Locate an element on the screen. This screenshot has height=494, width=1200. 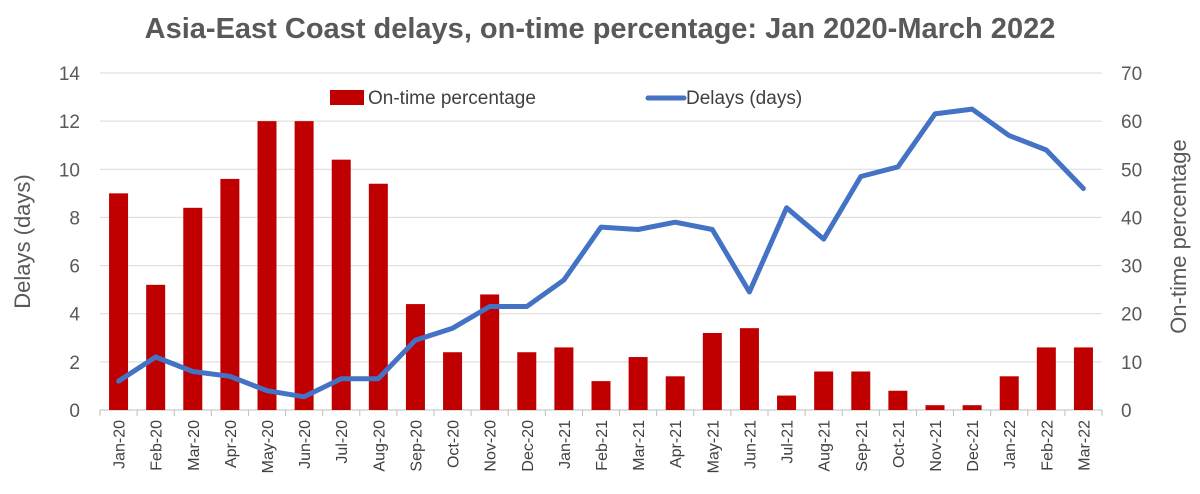
x-tick-label: Aug-21 is located at coordinates (825, 446).